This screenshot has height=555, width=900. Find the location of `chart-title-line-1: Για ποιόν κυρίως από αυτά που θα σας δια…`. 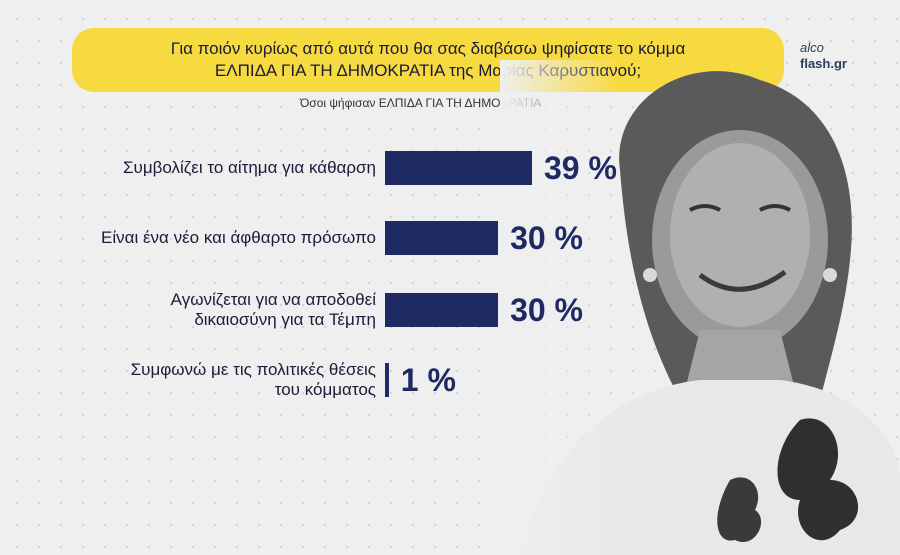

chart-title-line-1: Για ποιόν κυρίως από αυτά που θα σας δια… is located at coordinates (428, 48).